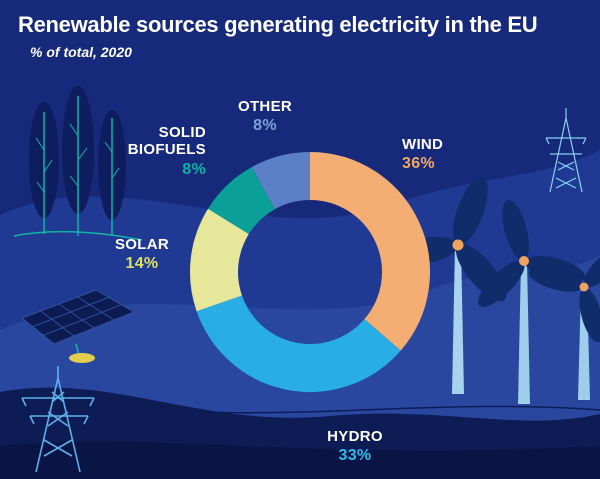 Image resolution: width=600 pixels, height=479 pixels. What do you see at coordinates (142, 244) in the screenshot?
I see `label-solar-name: SOLAR` at bounding box center [142, 244].